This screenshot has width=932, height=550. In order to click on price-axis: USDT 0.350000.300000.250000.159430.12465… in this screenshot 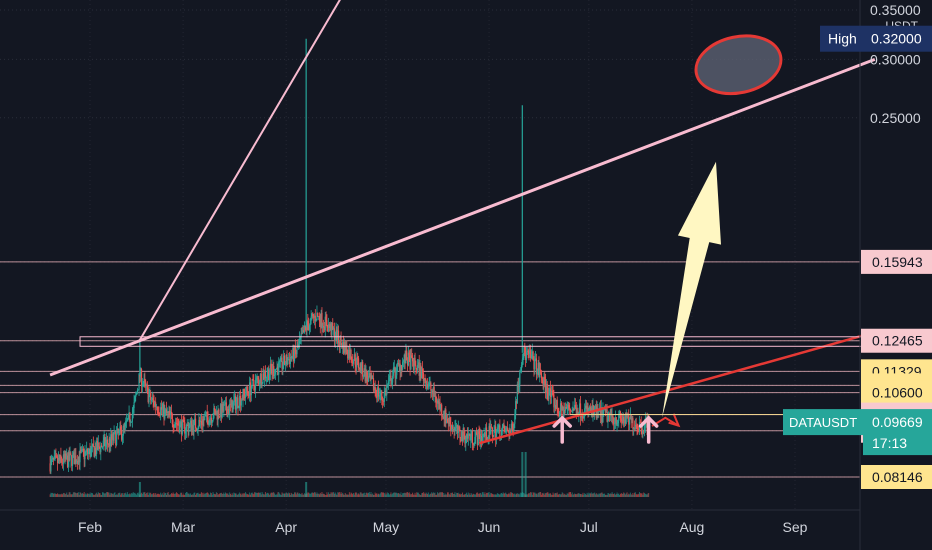, I will do `click(857, 245)`.